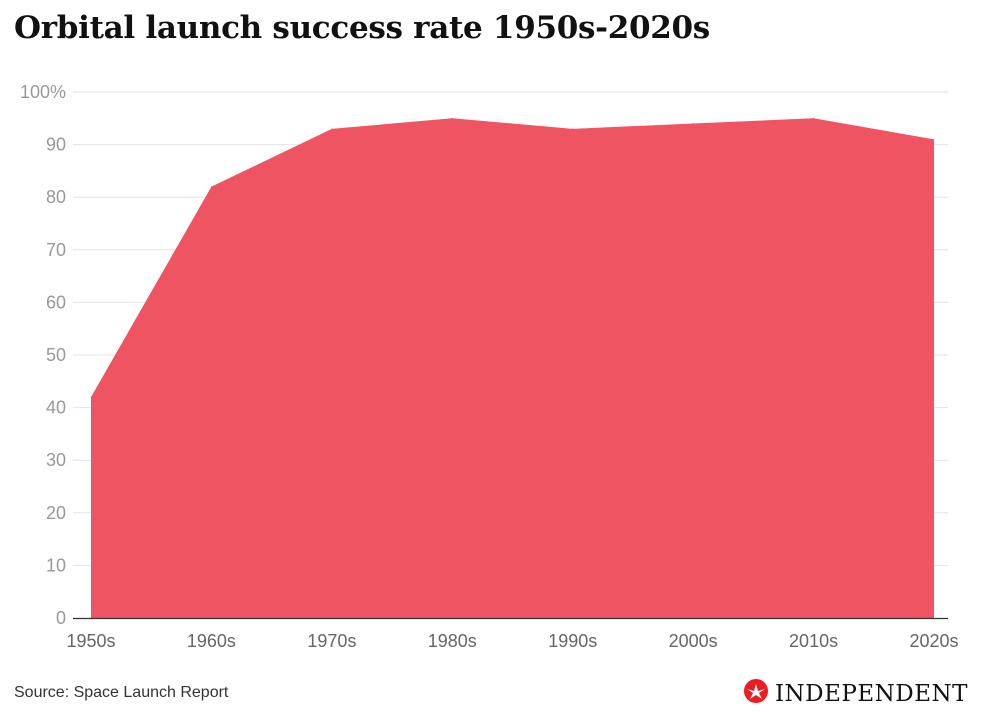 Image resolution: width=982 pixels, height=726 pixels. I want to click on y-tick-label: 0, so click(61, 618).